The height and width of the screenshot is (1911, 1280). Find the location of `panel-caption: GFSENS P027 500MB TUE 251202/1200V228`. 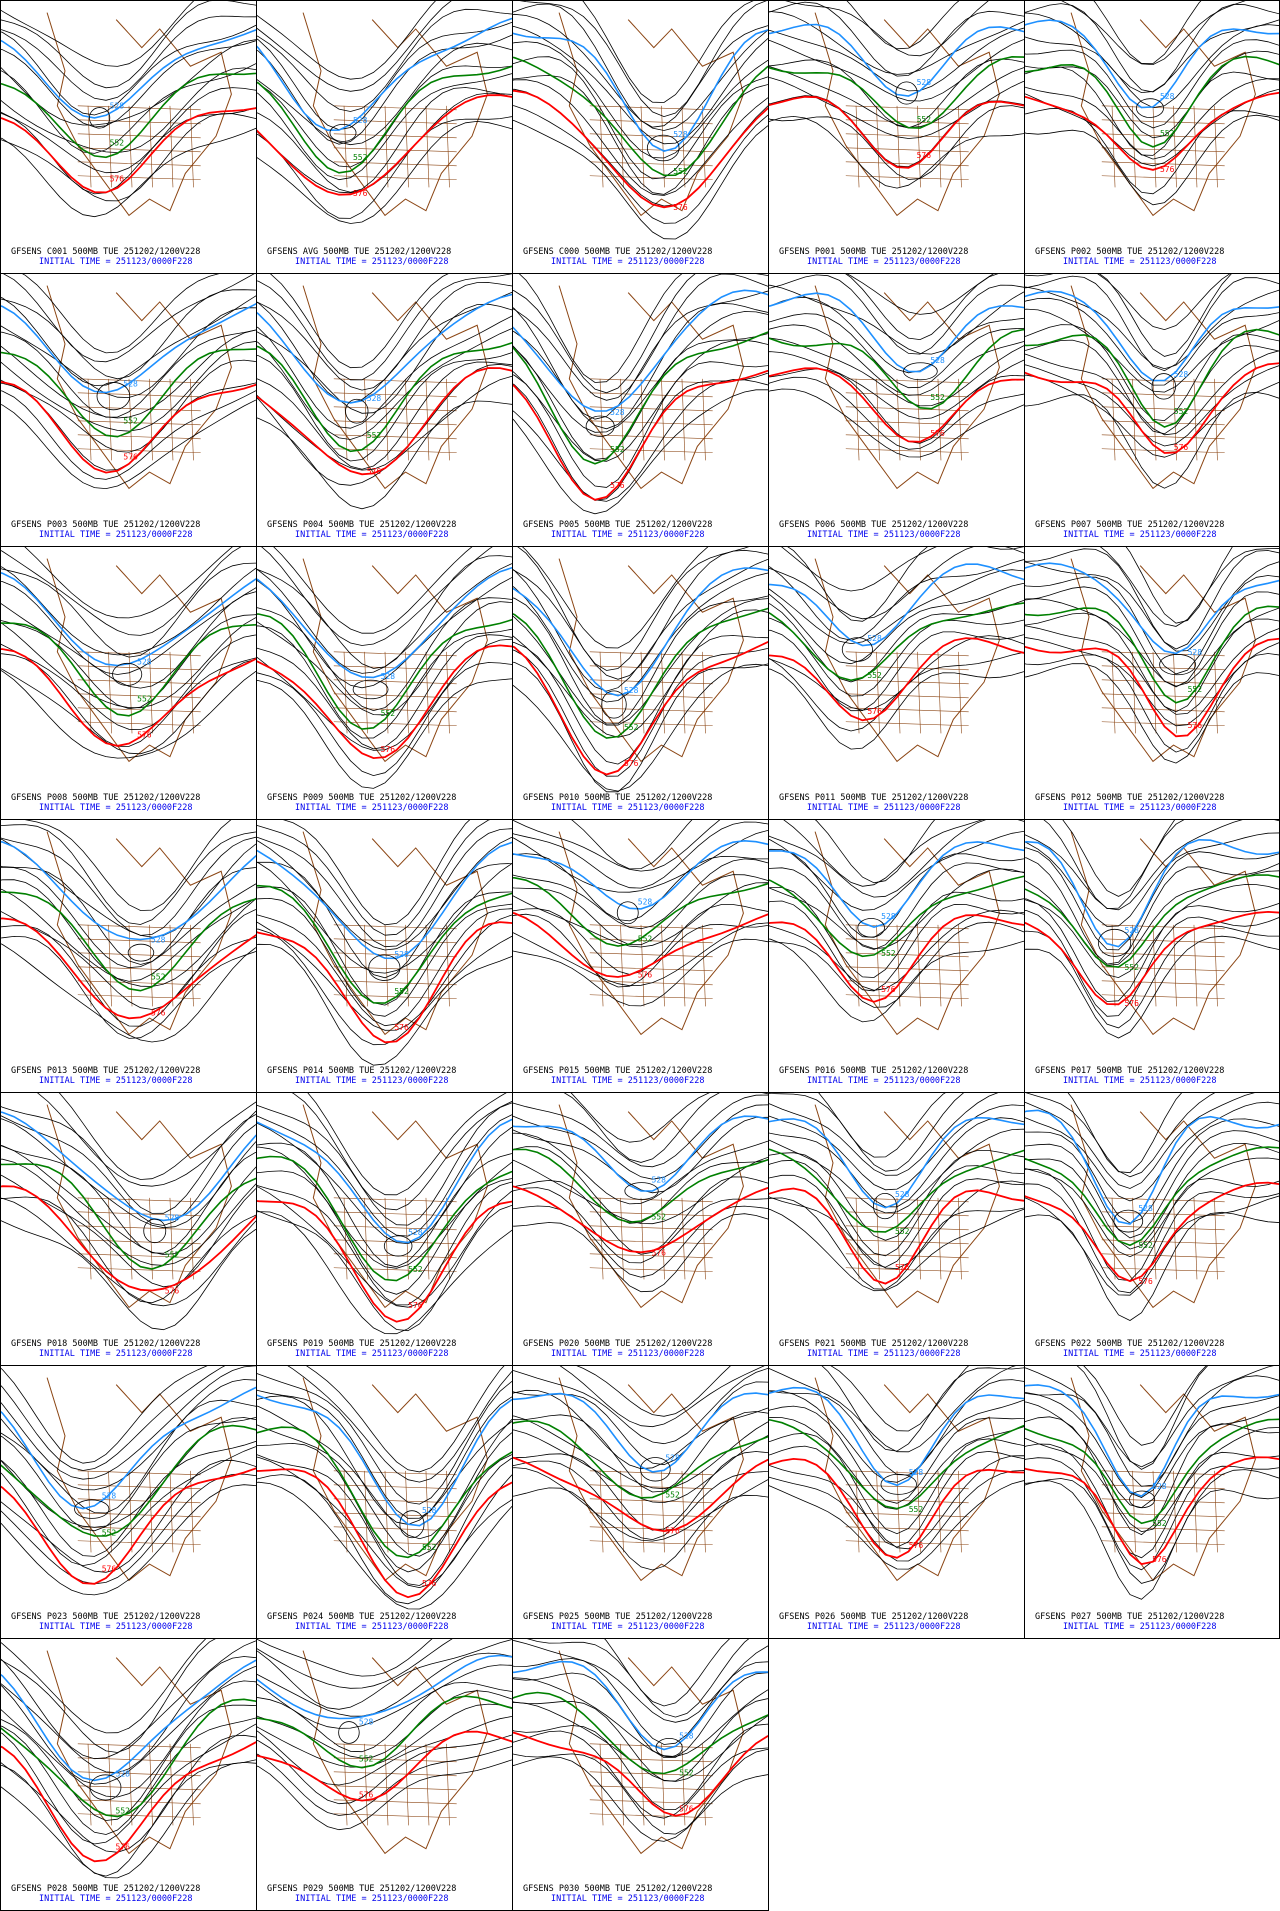

panel-caption: GFSENS P027 500MB TUE 251202/1200V228 is located at coordinates (1130, 1617).